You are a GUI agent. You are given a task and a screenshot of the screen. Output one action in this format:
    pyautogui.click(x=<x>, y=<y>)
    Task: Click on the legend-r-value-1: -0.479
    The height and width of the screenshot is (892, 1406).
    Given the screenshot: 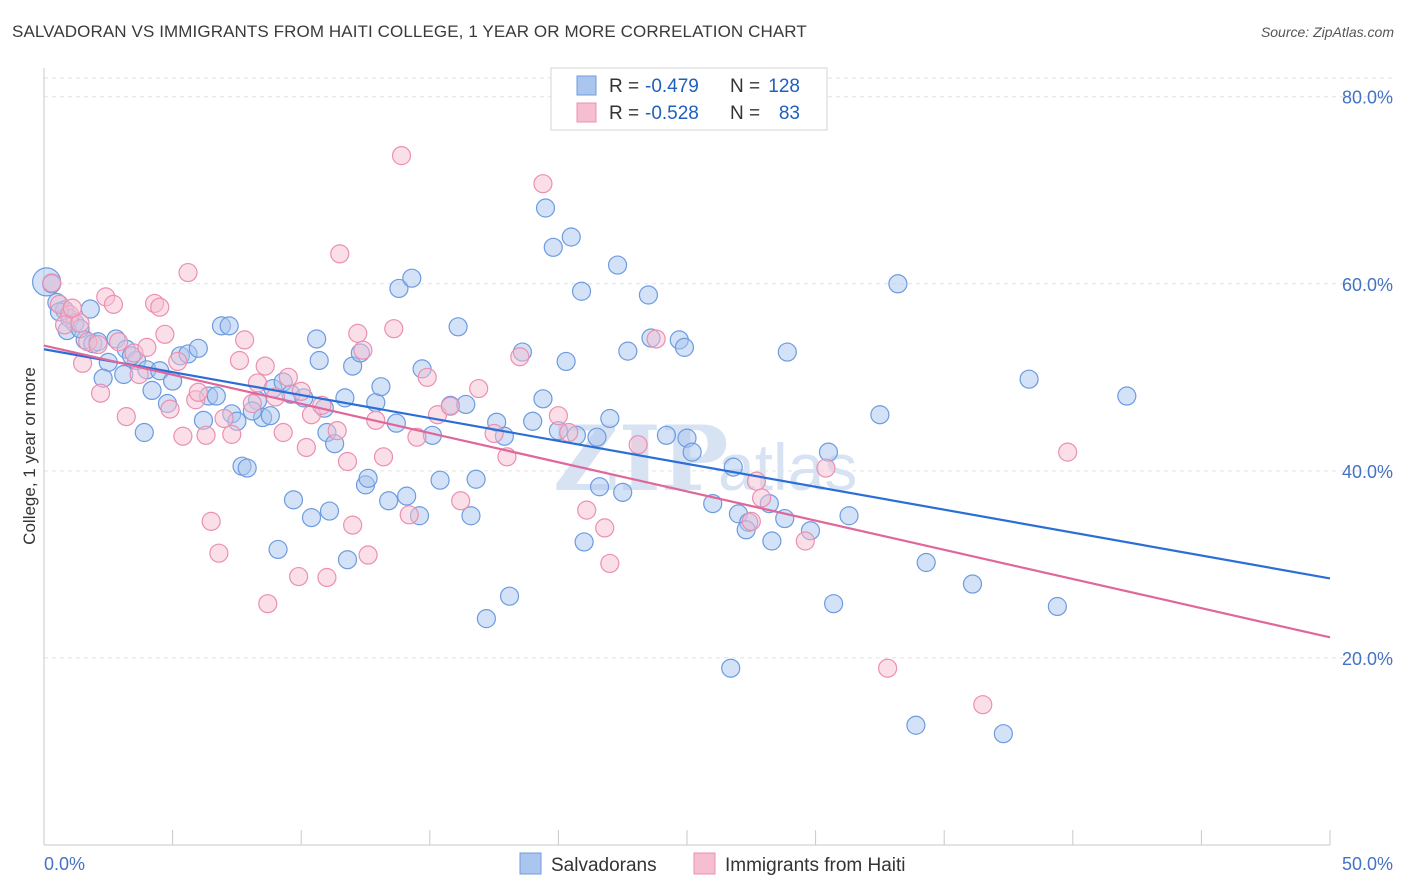 What is the action you would take?
    pyautogui.click(x=672, y=86)
    